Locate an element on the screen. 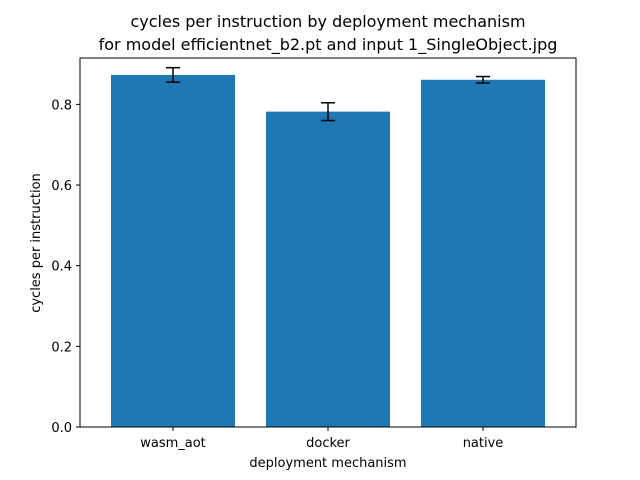  y-tick-label: 0.6 is located at coordinates (61, 186).